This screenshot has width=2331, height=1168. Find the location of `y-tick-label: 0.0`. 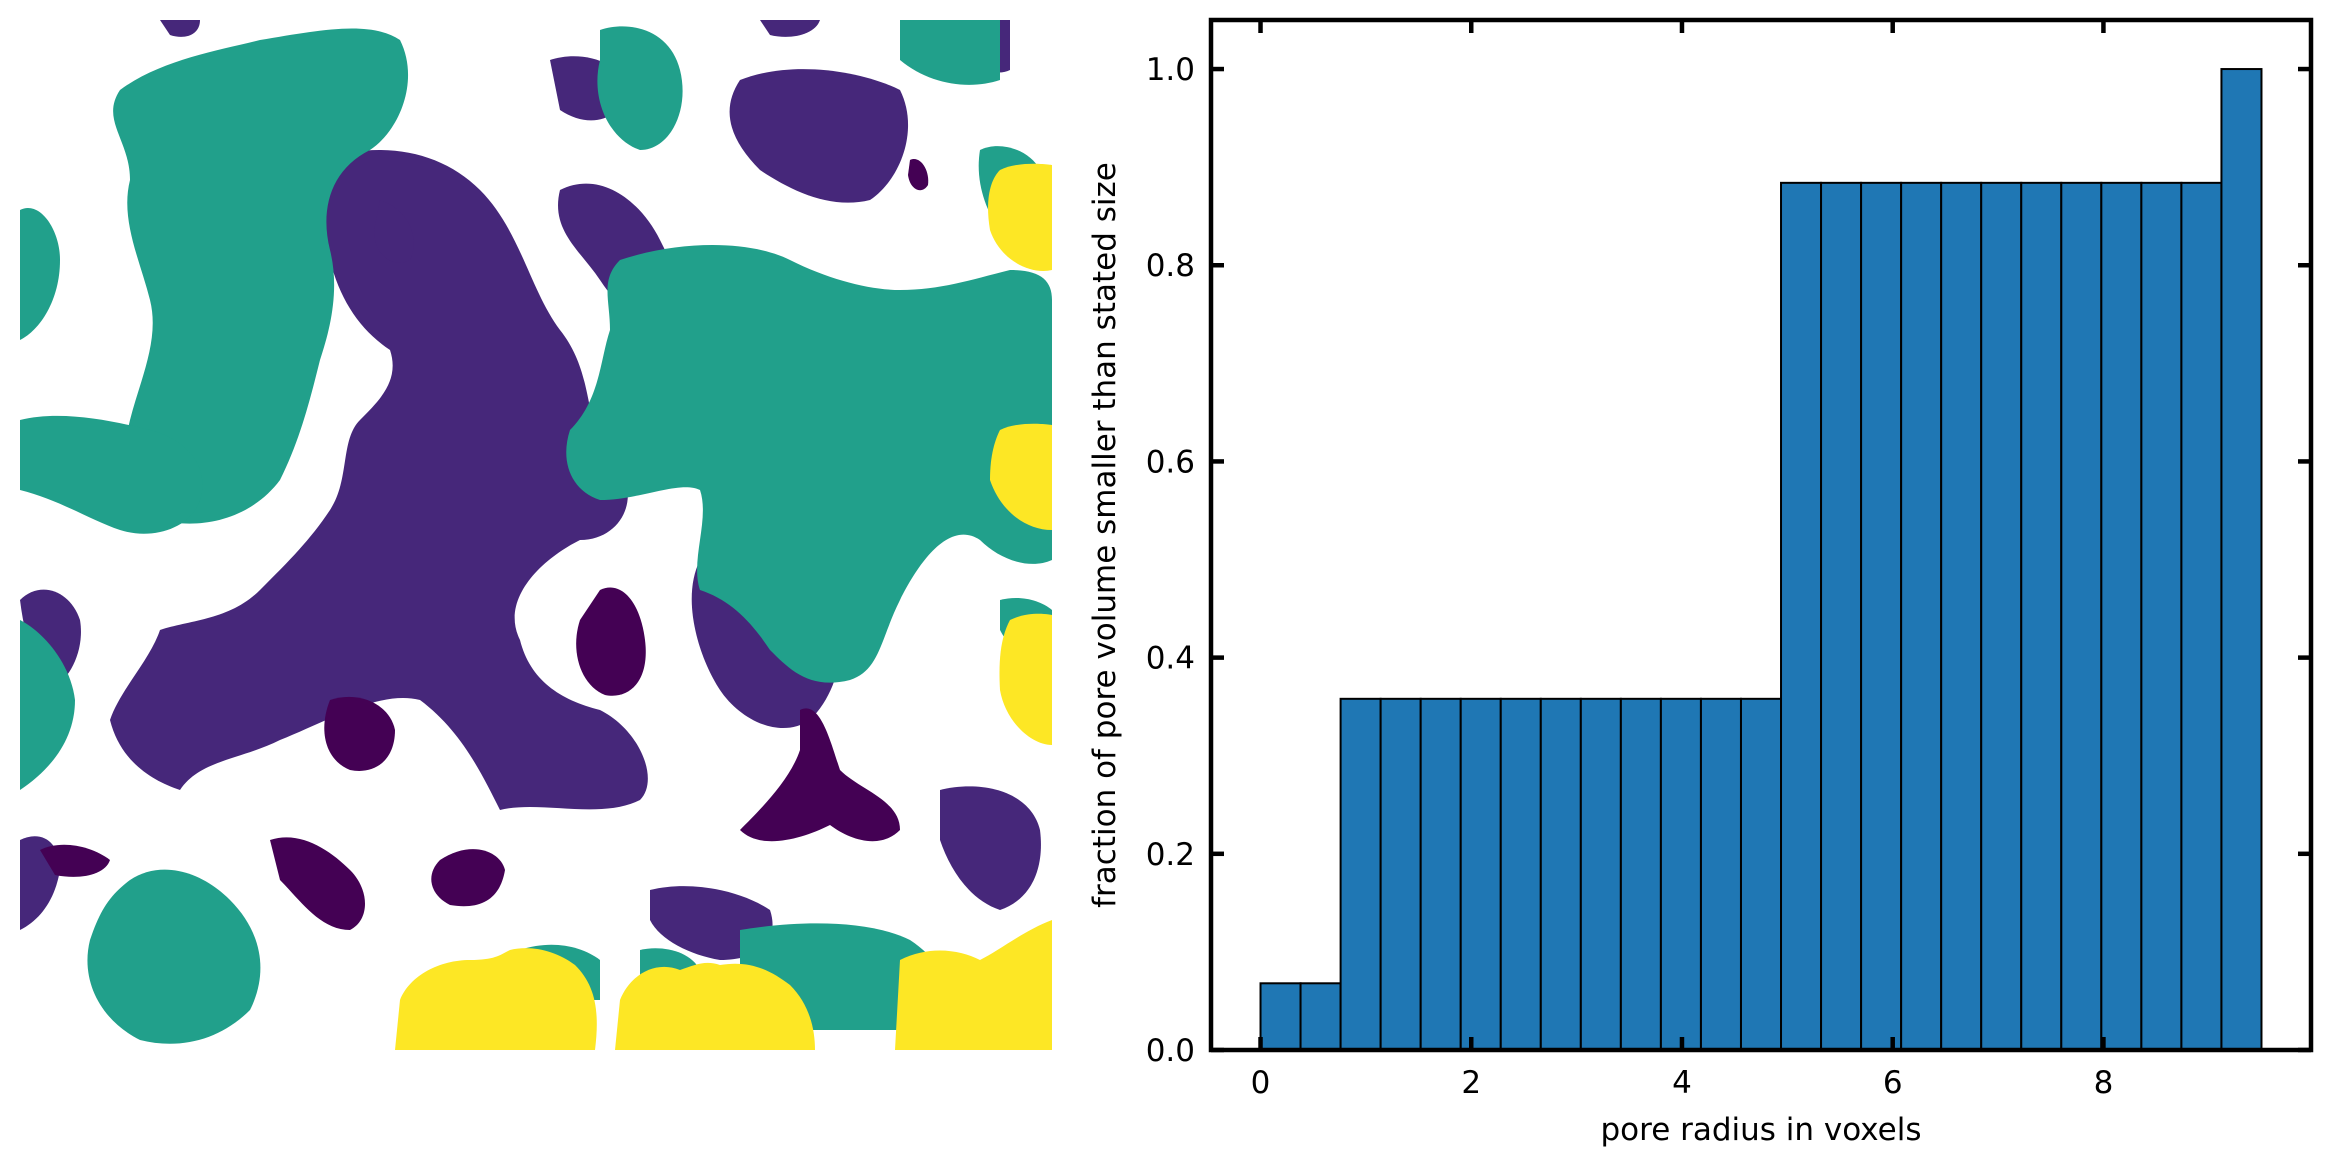

y-tick-label: 0.0 is located at coordinates (1170, 1051).